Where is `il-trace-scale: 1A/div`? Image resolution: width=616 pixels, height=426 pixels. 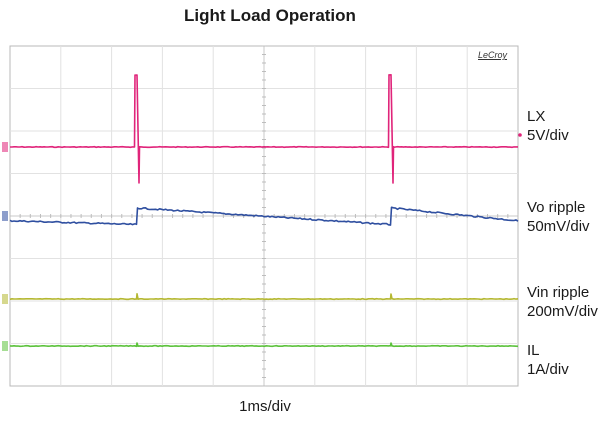 il-trace-scale: 1A/div is located at coordinates (548, 369).